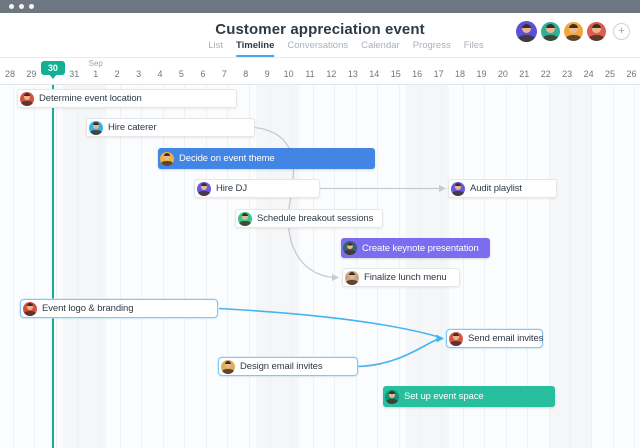 This screenshot has width=640, height=448. What do you see at coordinates (52, 68) in the screenshot?
I see `today-marker: 30` at bounding box center [52, 68].